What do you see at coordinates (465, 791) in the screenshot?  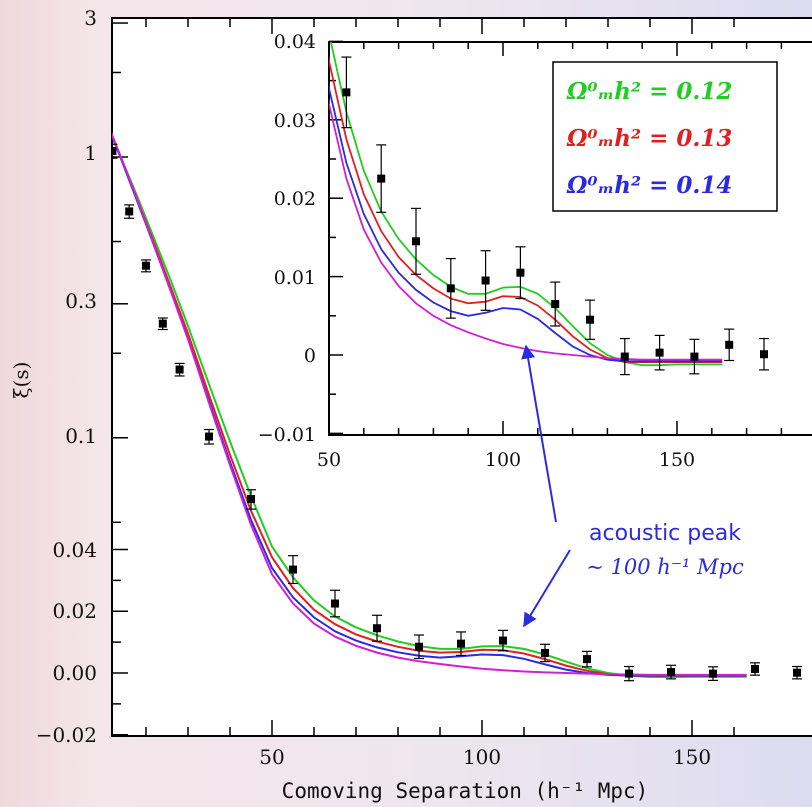 I see `x-axis-title: Comoving Separation (h⁻¹ Mpc)` at bounding box center [465, 791].